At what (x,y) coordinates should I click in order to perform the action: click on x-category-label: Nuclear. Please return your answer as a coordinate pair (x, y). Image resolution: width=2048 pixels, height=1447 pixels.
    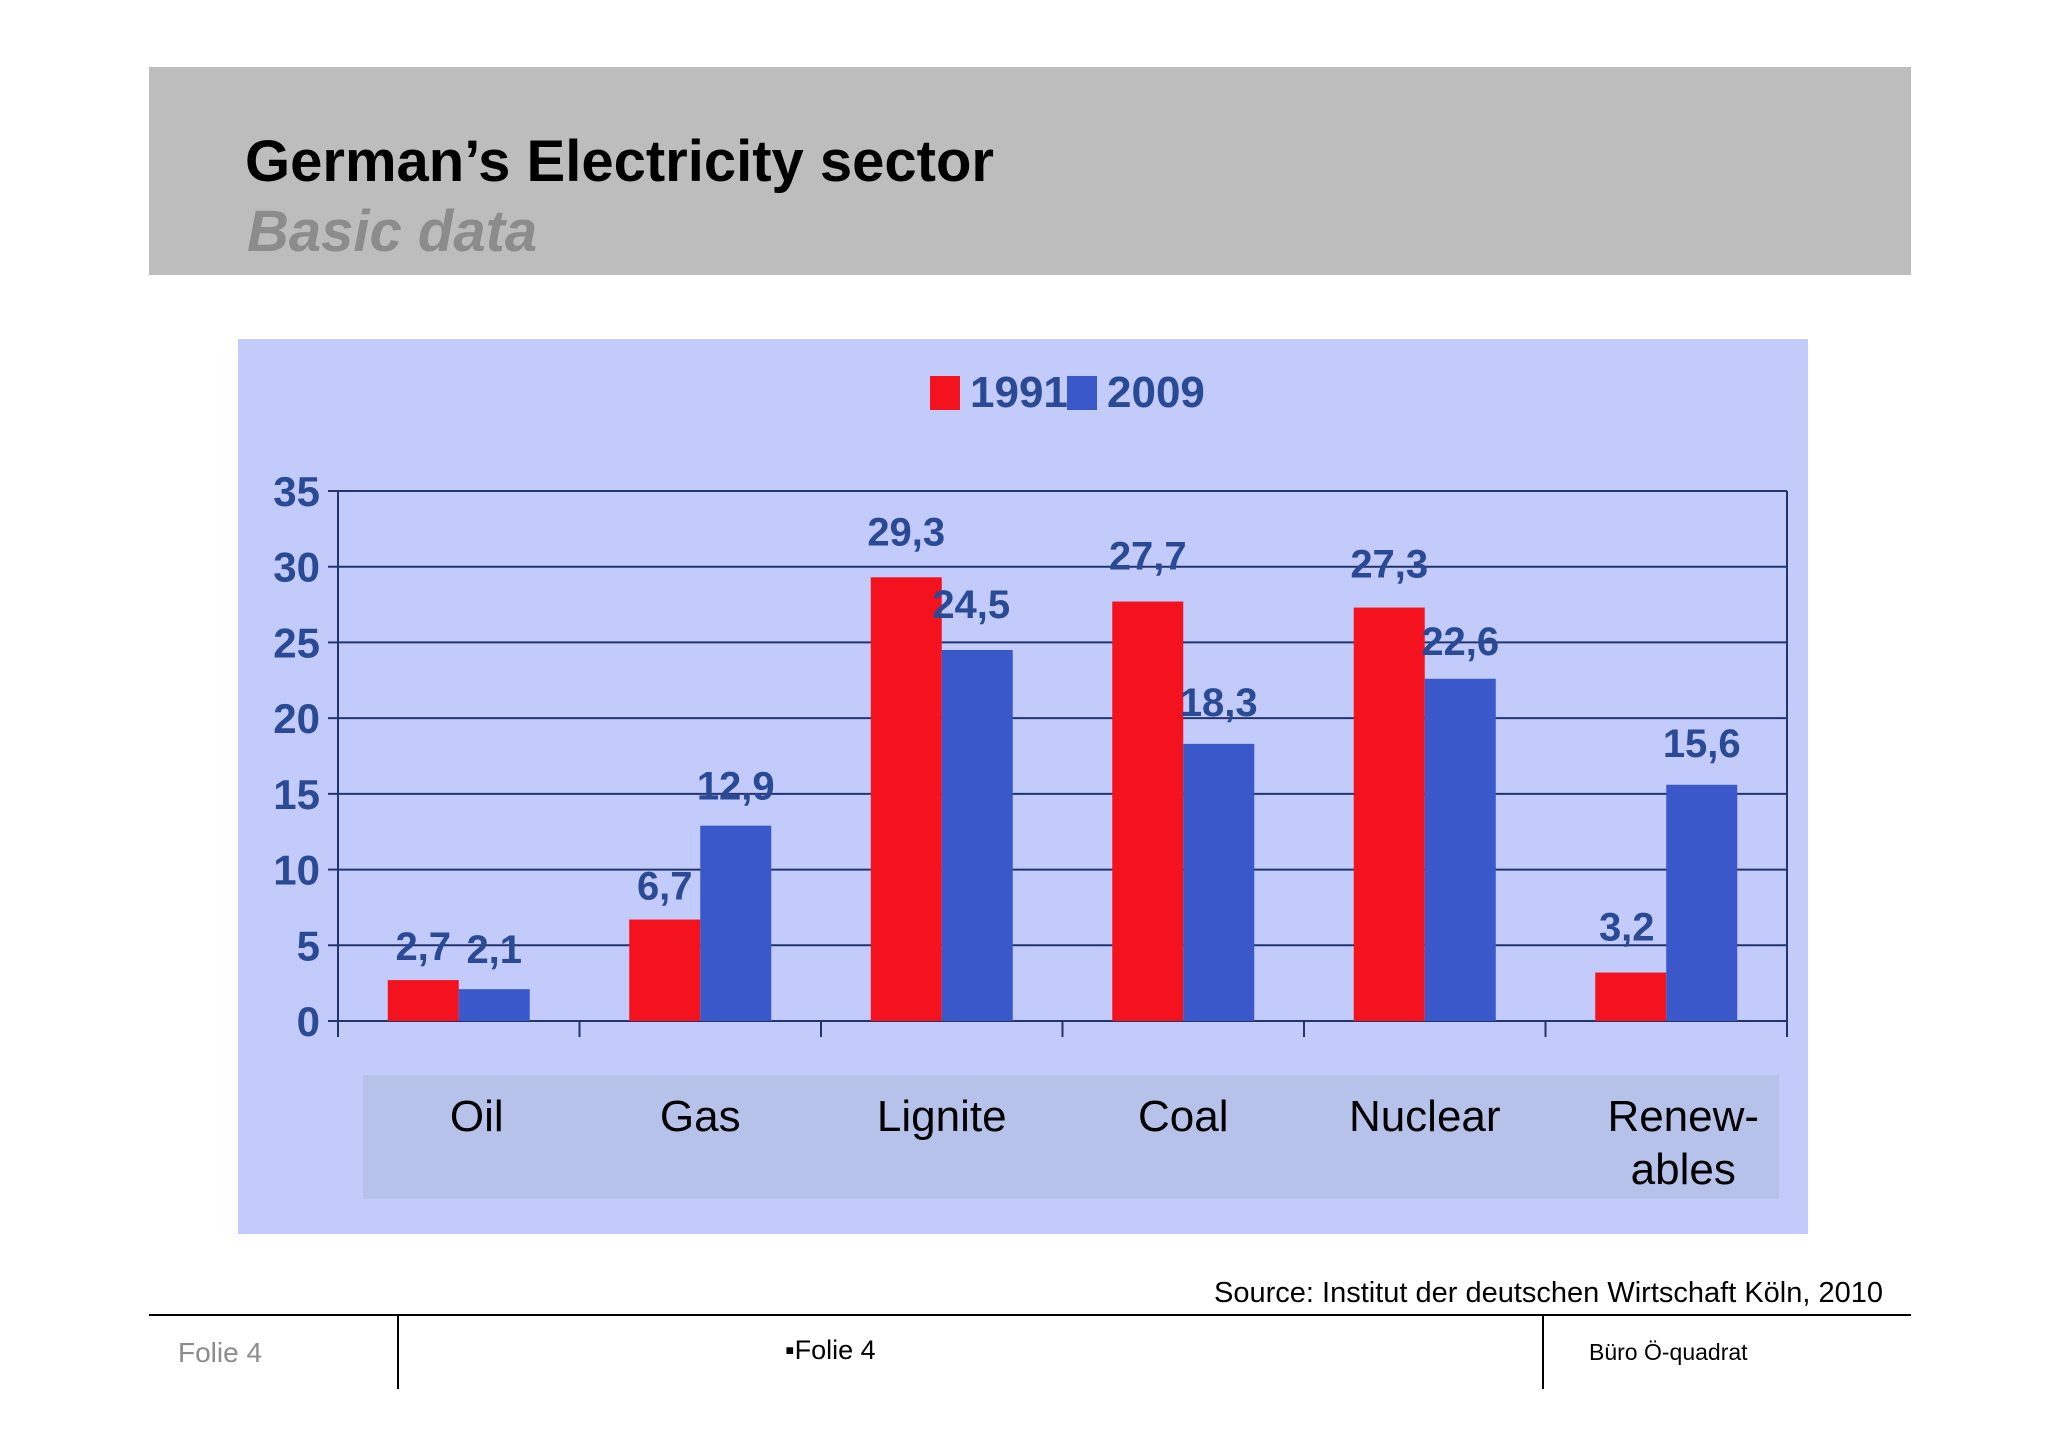
    Looking at the image, I should click on (1424, 1116).